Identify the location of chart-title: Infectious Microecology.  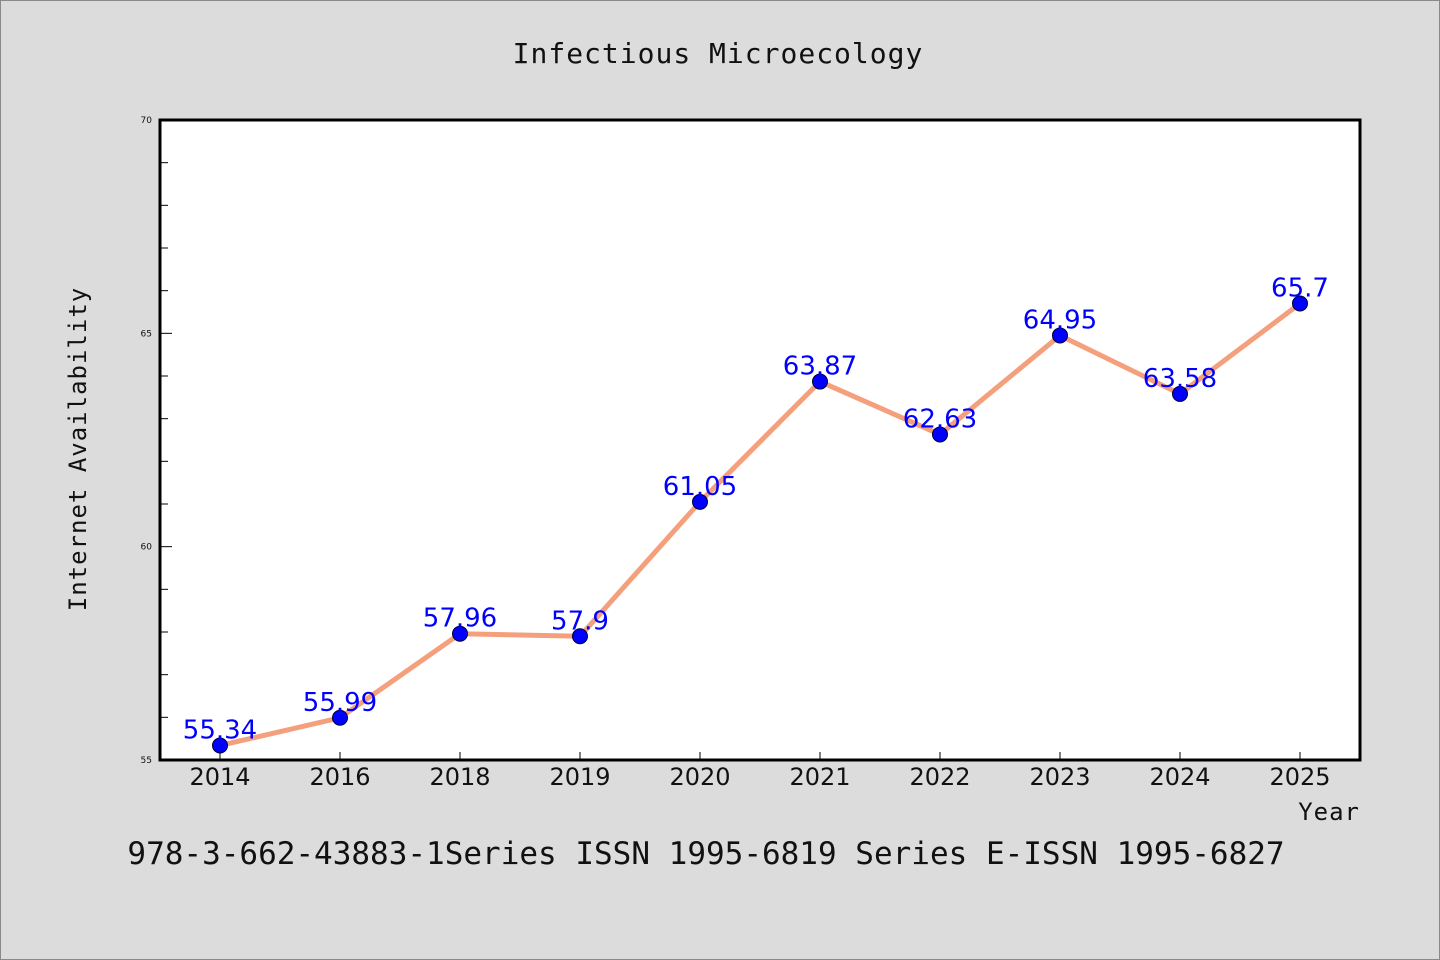
(718, 53).